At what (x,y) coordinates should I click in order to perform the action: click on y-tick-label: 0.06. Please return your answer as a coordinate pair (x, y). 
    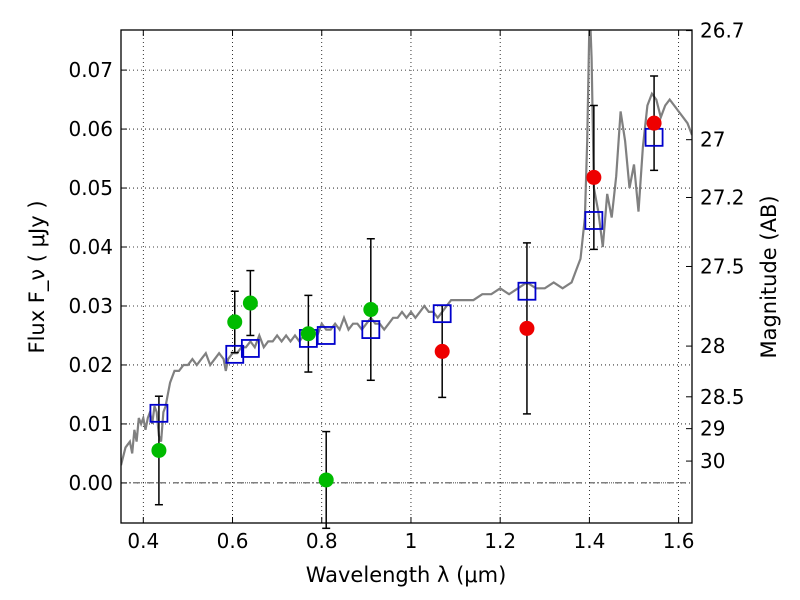
    Looking at the image, I should click on (90, 129).